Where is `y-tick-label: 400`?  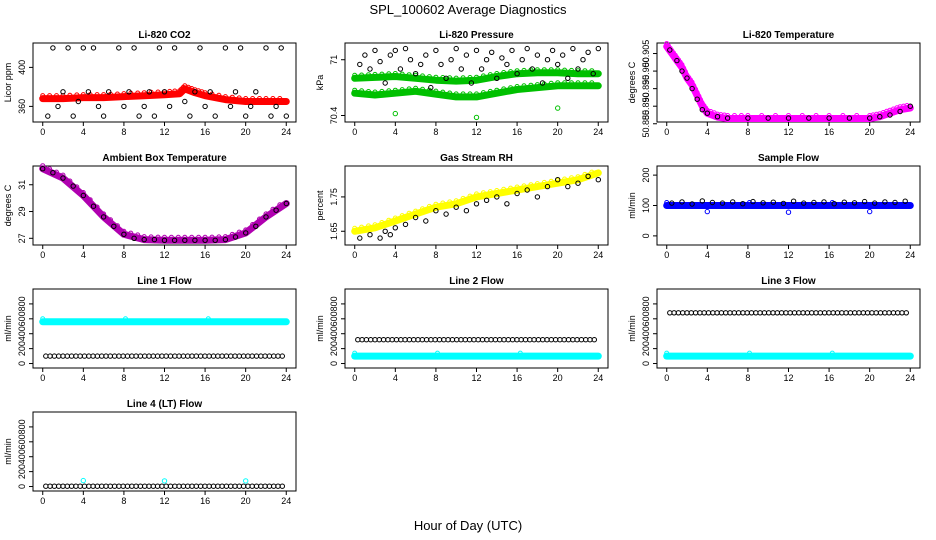 y-tick-label: 400 is located at coordinates (22, 333).